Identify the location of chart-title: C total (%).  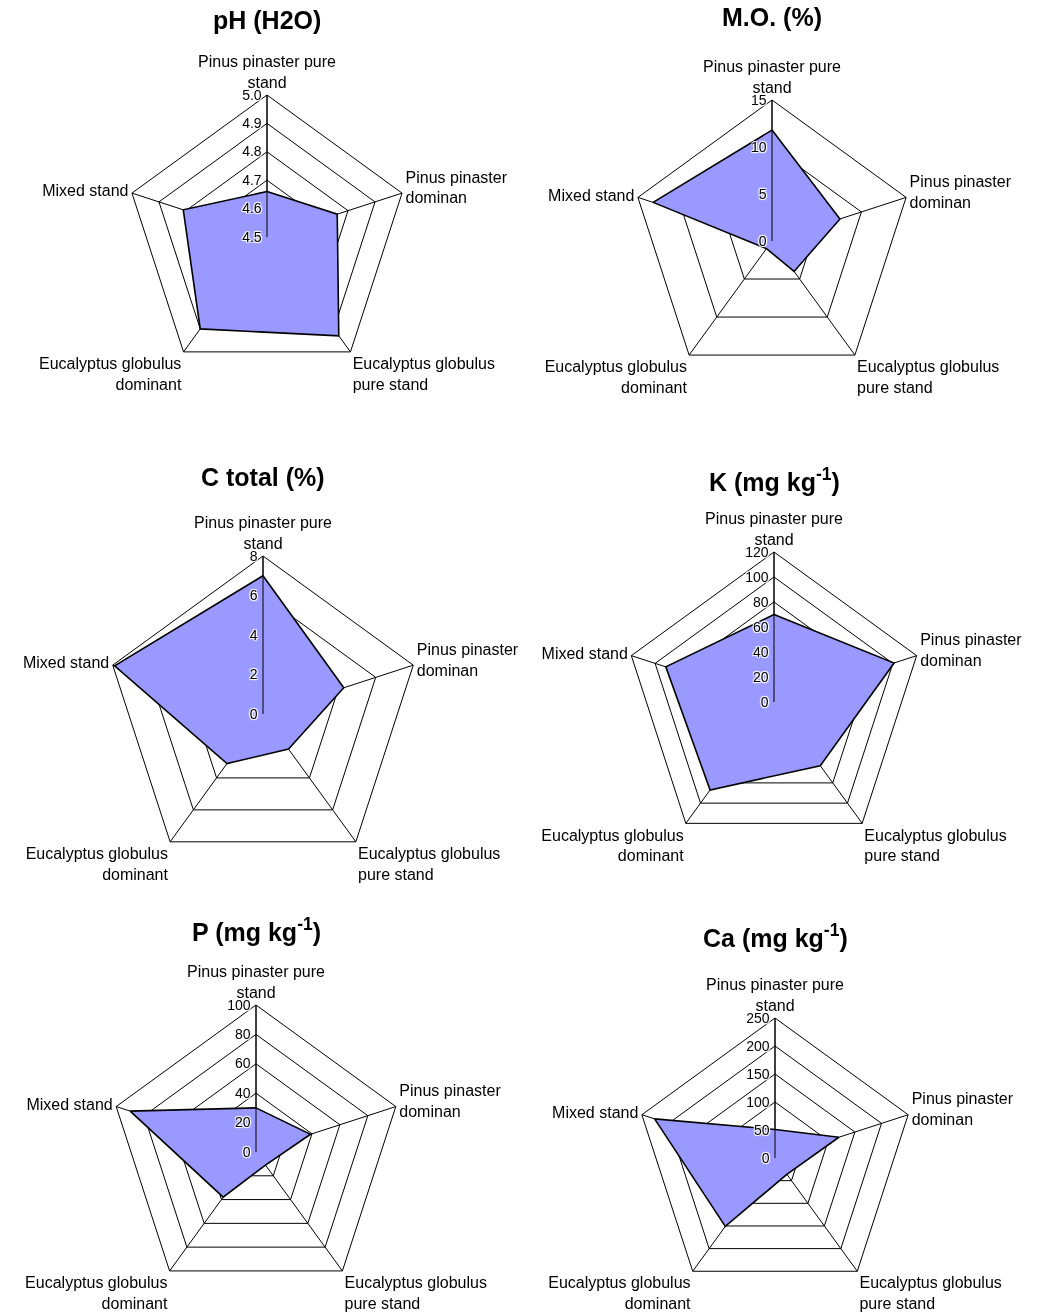
(263, 477).